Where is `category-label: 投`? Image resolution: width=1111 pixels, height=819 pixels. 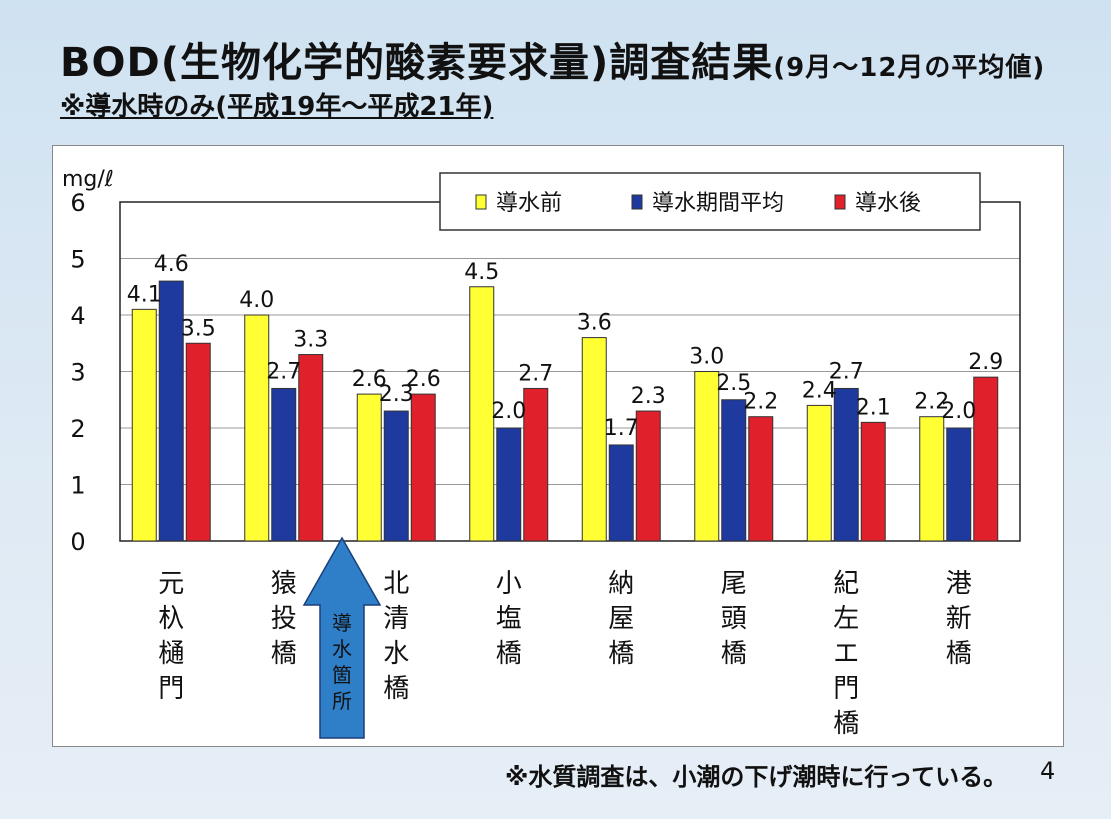 category-label: 投 is located at coordinates (284, 619).